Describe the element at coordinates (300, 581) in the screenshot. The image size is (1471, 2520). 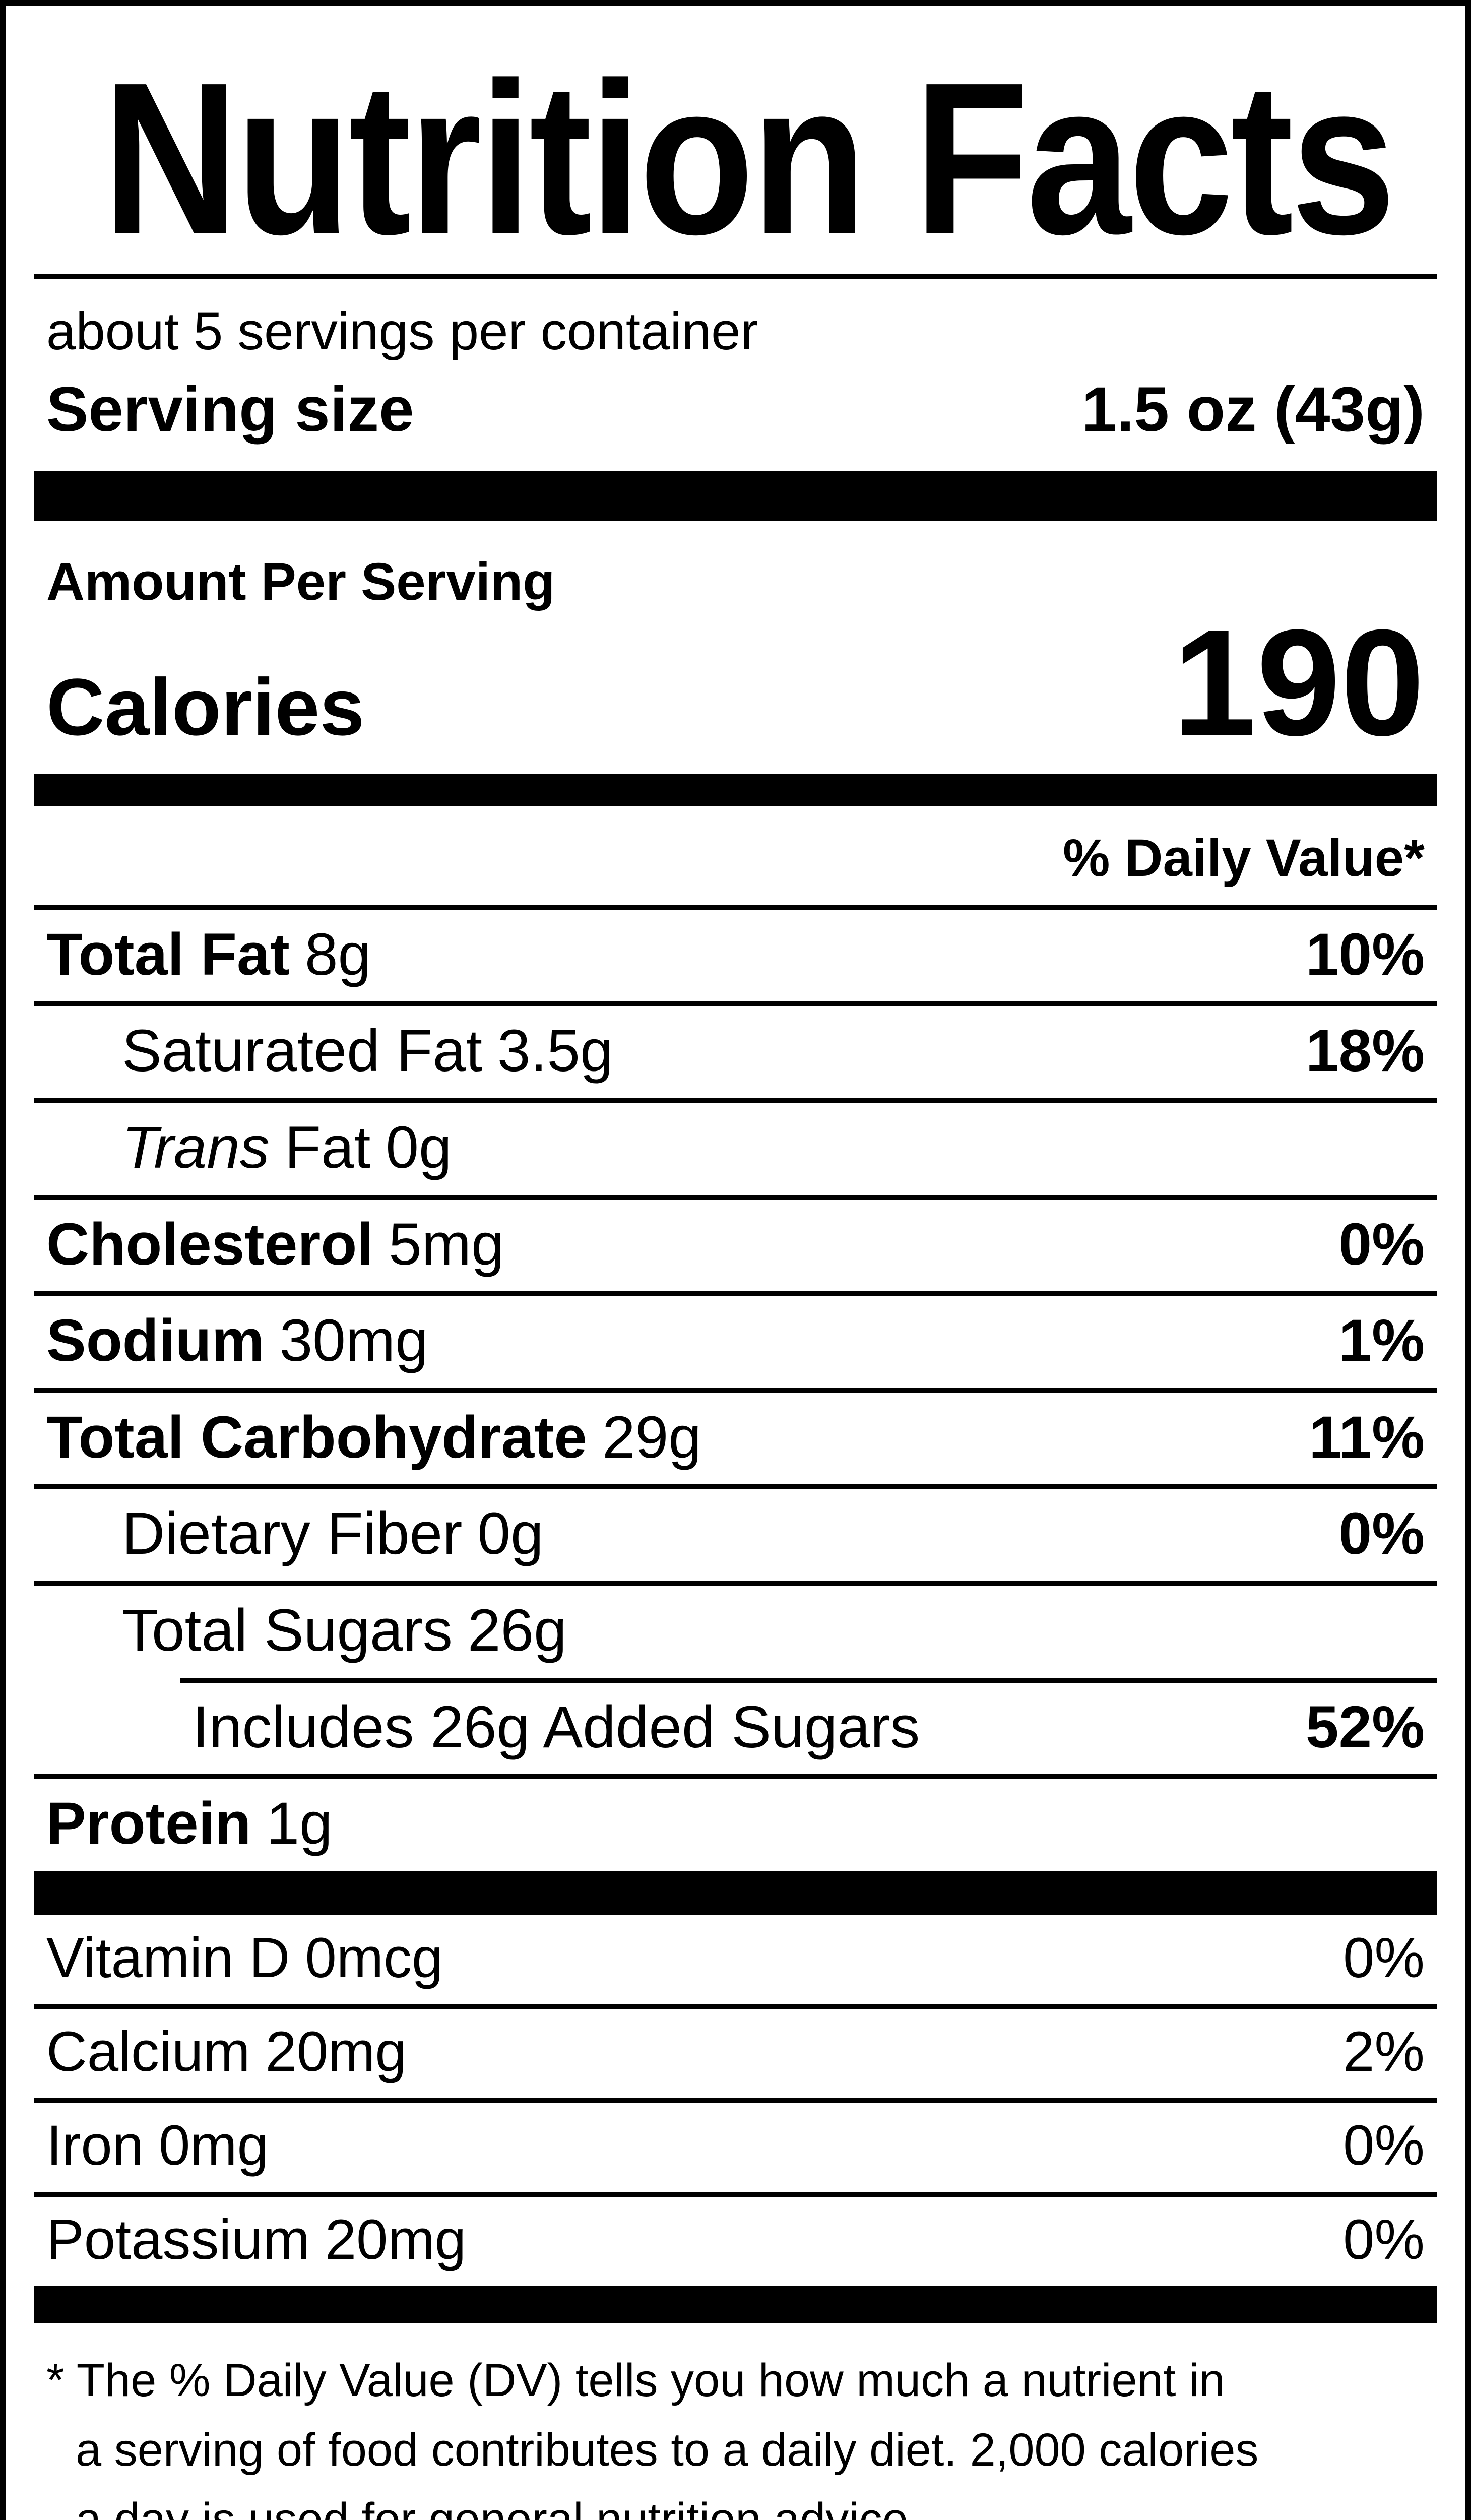
I see `amount-per-serving: Amount Per Serving` at that location.